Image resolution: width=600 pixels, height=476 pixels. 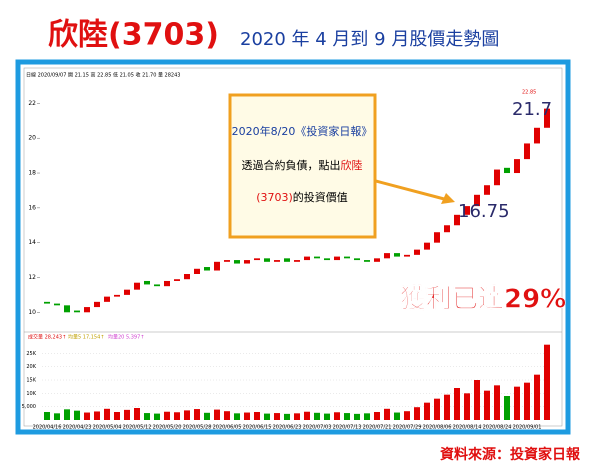 I want to click on x-tick-label: 2020/08/06, so click(x=437, y=428).